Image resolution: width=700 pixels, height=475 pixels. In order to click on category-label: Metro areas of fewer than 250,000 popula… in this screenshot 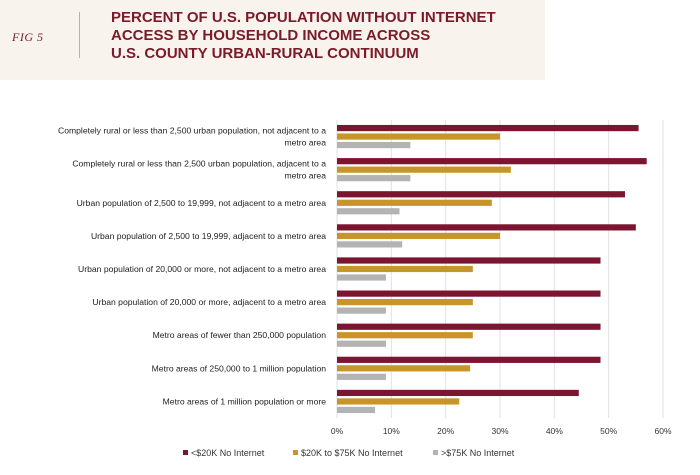, I will do `click(240, 335)`.